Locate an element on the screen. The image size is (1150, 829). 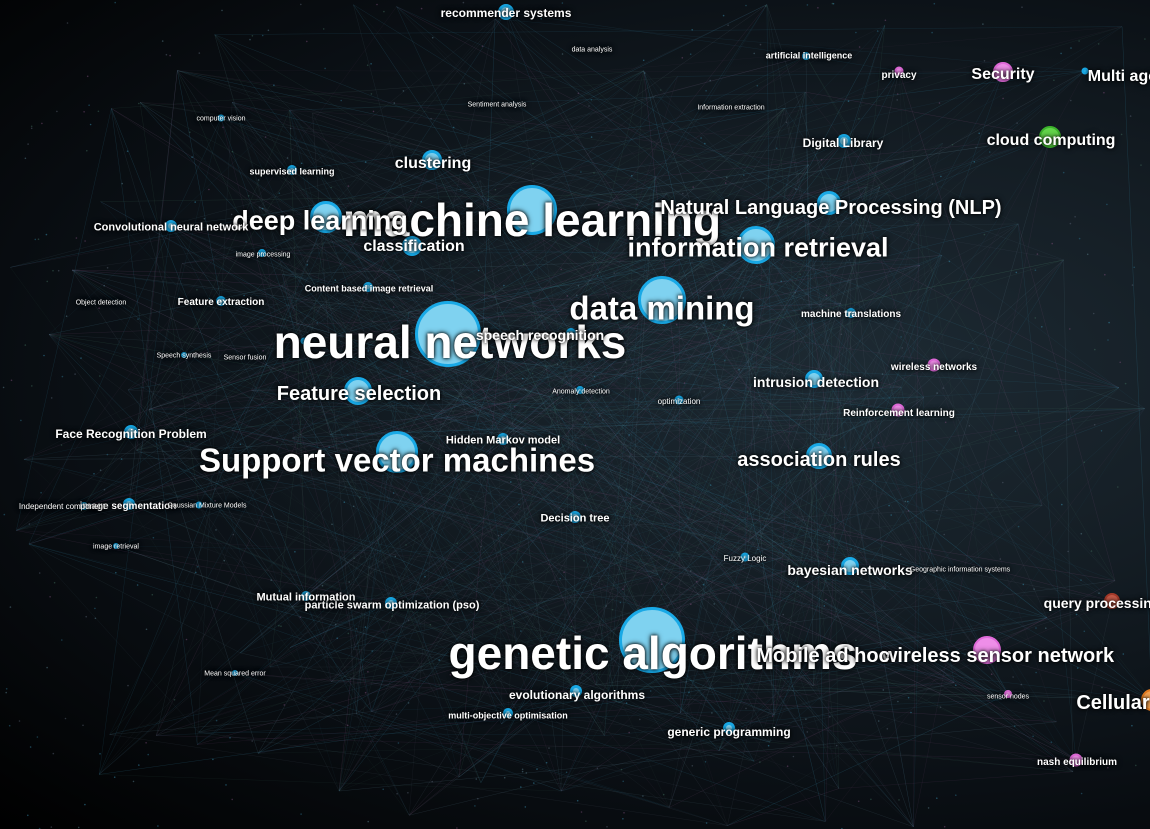
node-pso is located at coordinates (391, 603).